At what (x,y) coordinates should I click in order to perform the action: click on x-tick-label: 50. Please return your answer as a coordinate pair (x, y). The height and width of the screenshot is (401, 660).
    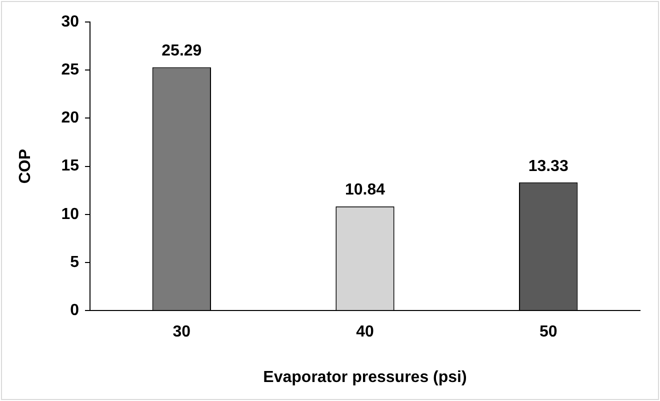
    Looking at the image, I should click on (548, 332).